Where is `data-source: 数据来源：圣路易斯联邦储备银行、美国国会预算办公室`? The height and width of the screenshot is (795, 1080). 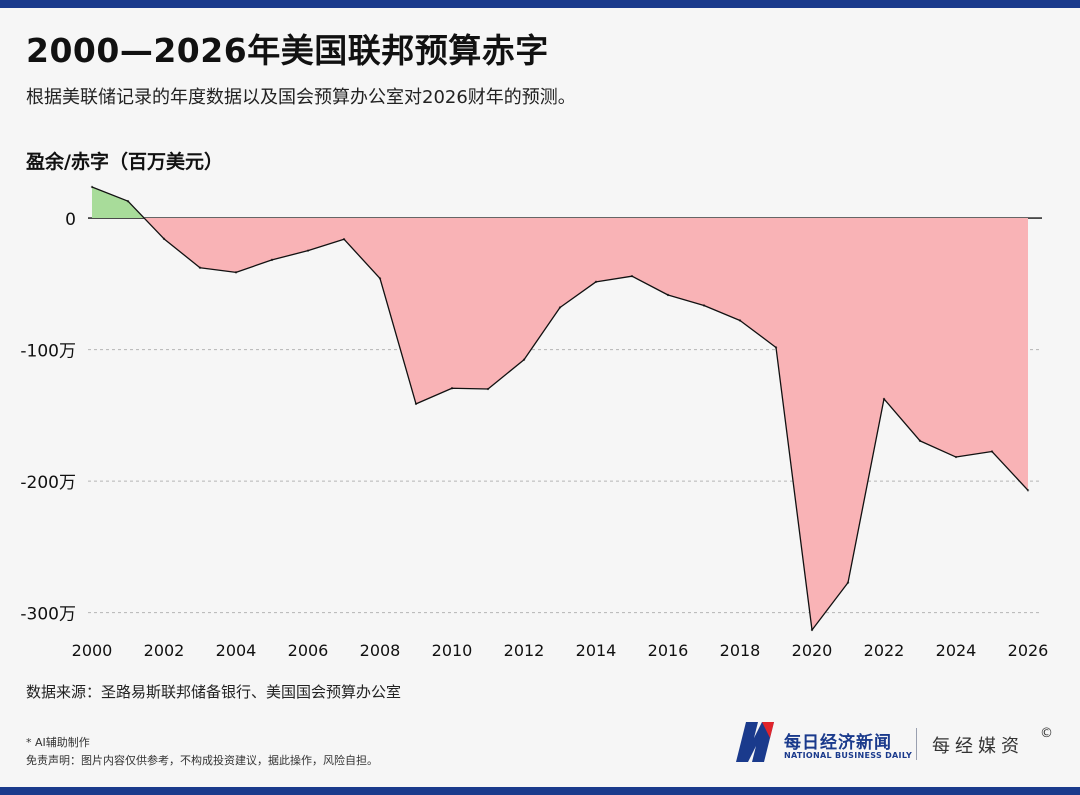 data-source: 数据来源：圣路易斯联邦储备银行、美国国会预算办公室 is located at coordinates (214, 692).